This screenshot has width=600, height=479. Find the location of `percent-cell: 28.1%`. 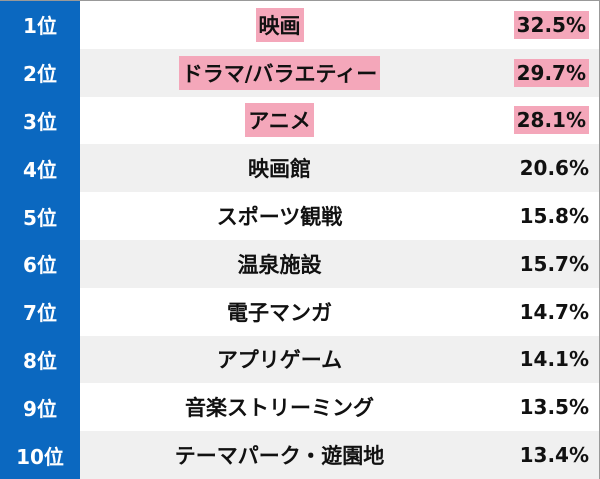

percent-cell: 28.1% is located at coordinates (539, 121).